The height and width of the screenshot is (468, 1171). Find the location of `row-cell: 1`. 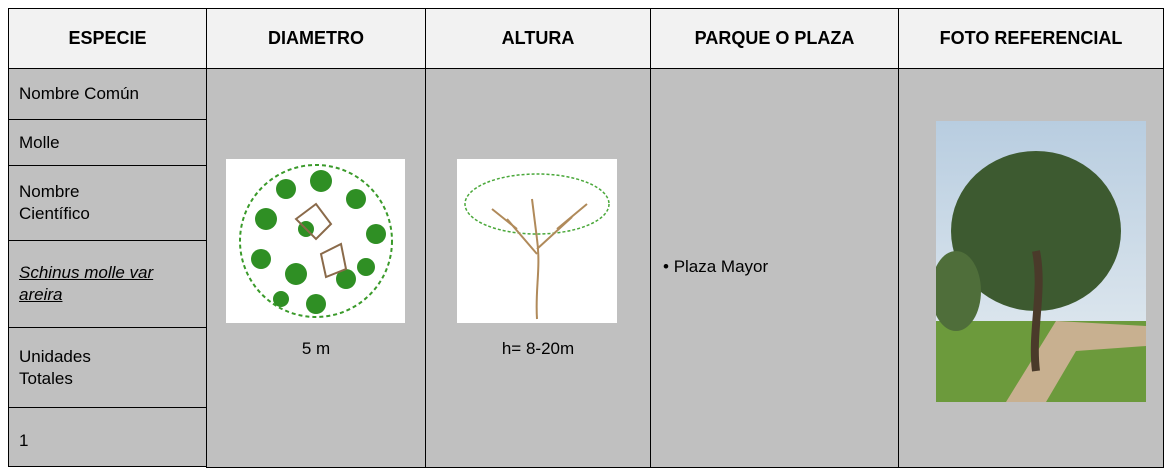

row-cell: 1 is located at coordinates (107, 437).